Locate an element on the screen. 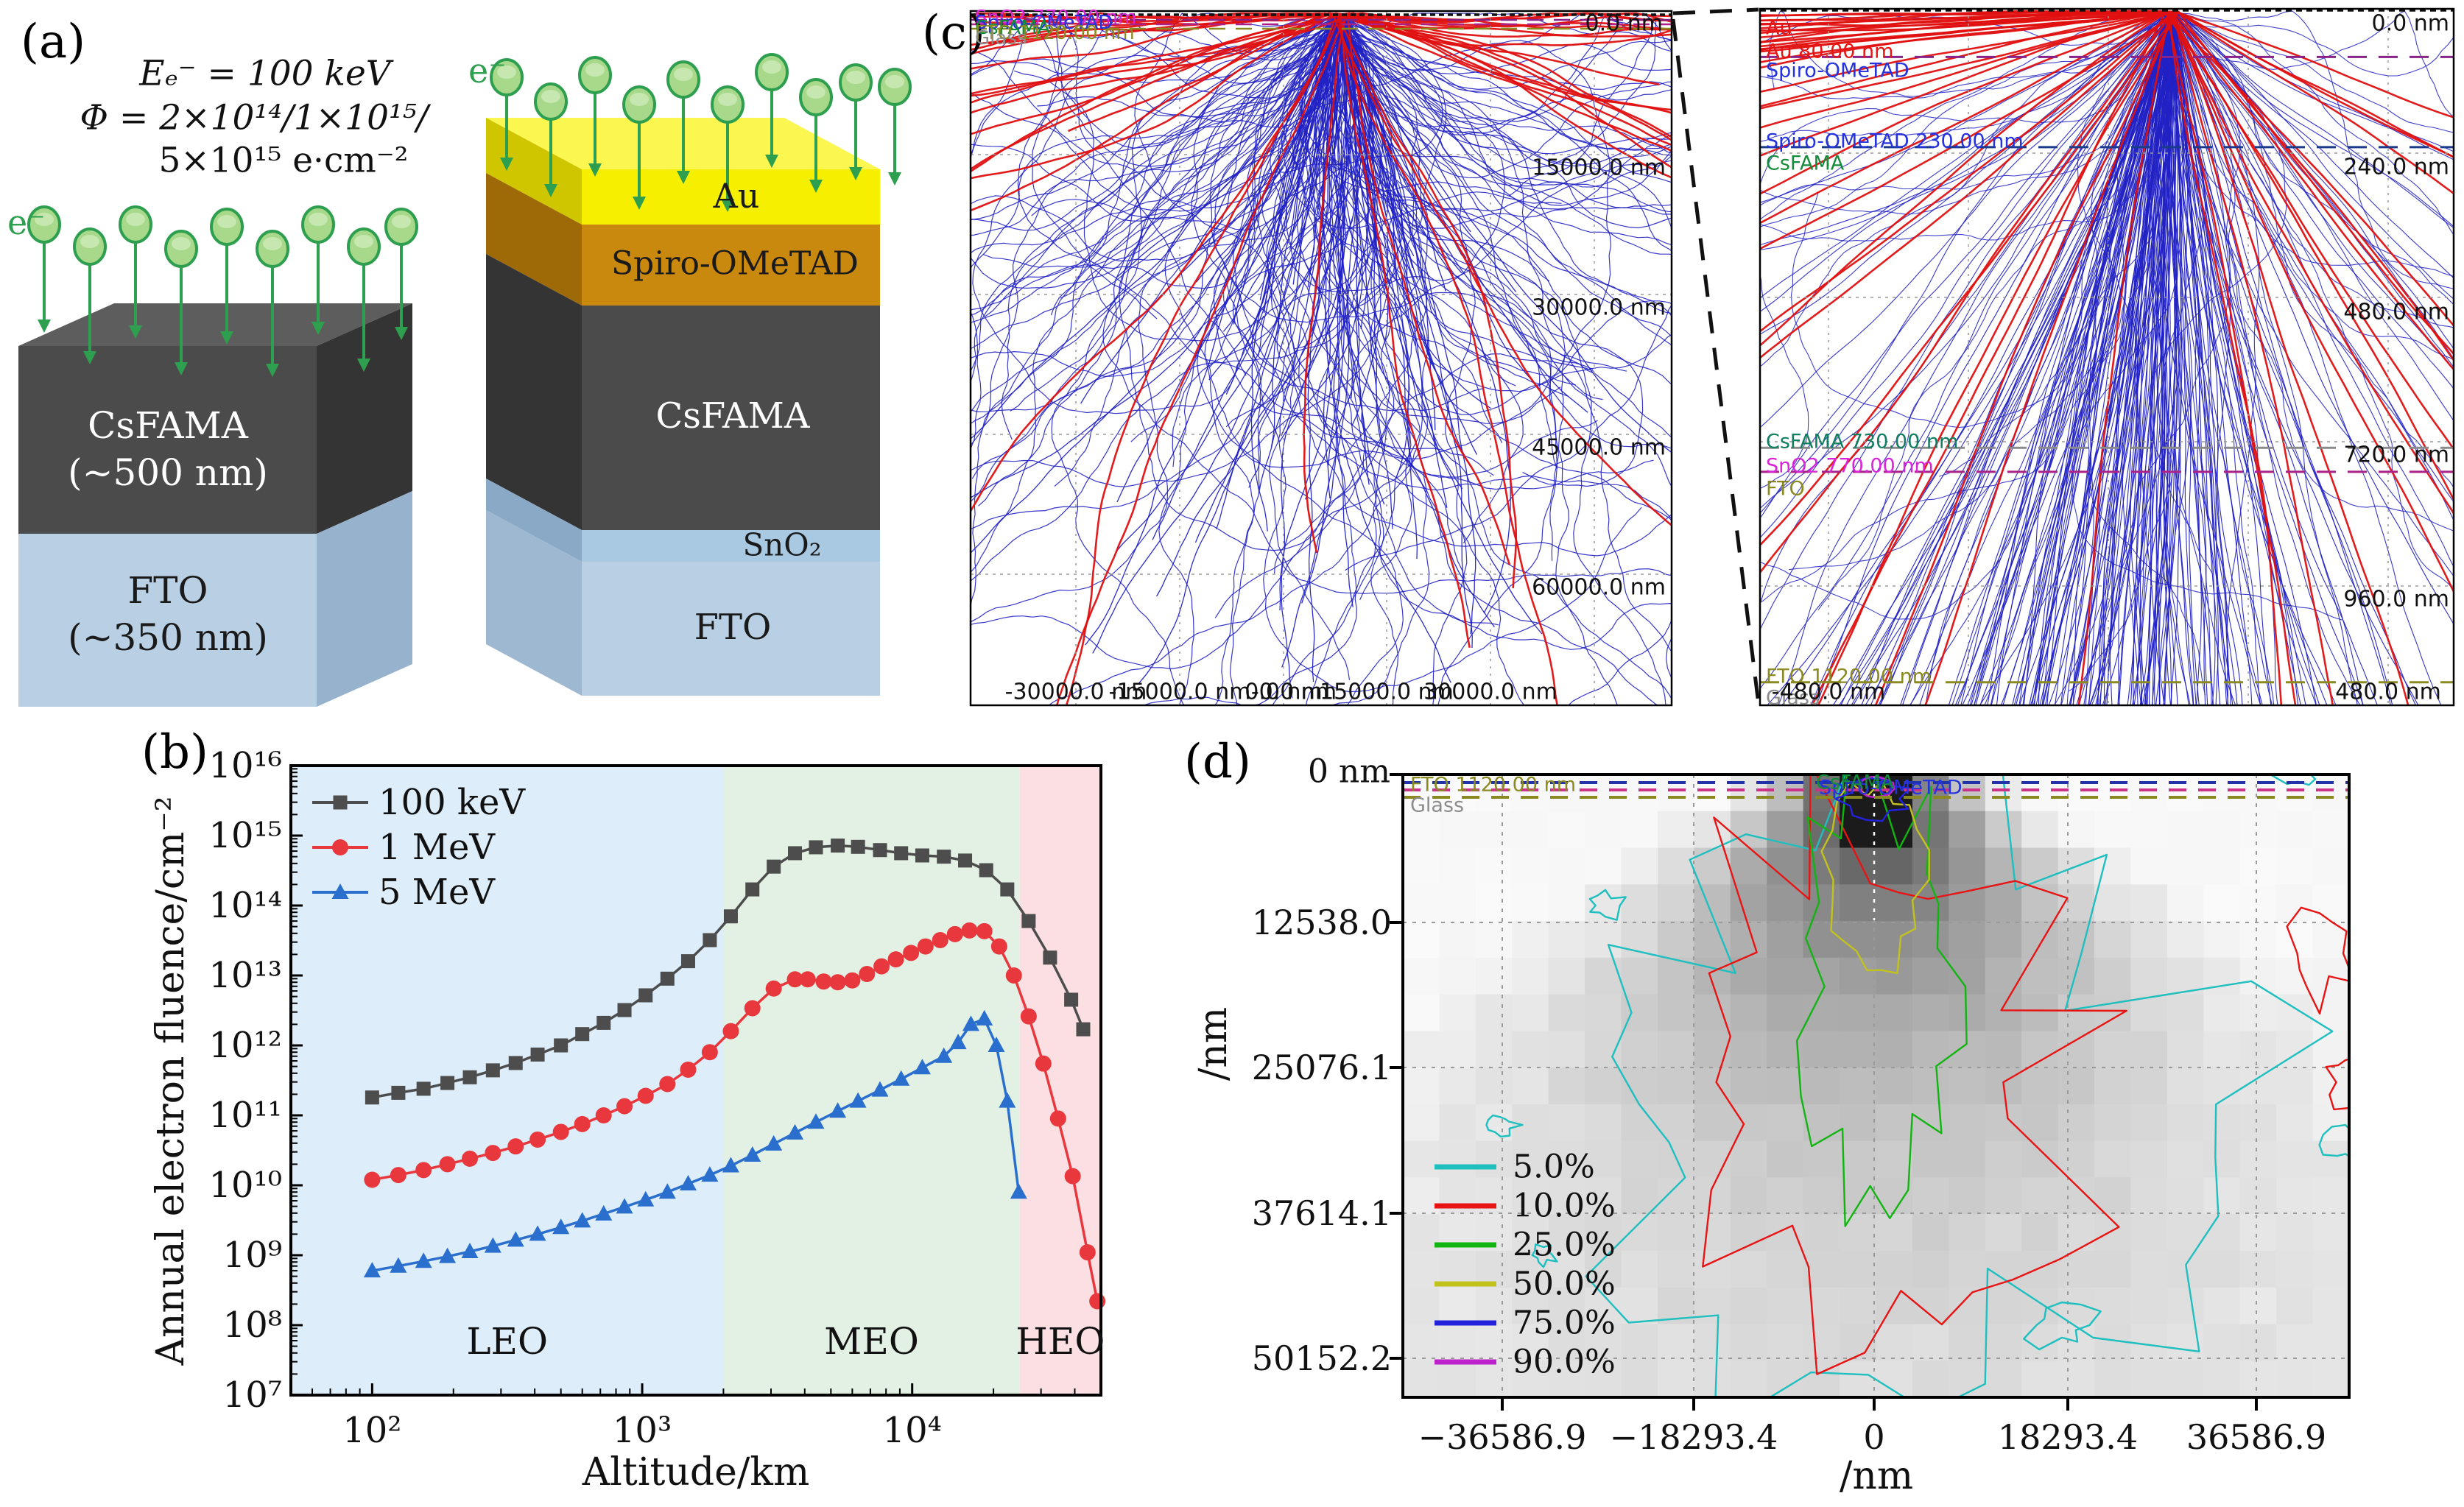 Image resolution: width=2464 pixels, height=1507 pixels. contour-lines is located at coordinates (1917, 1085).